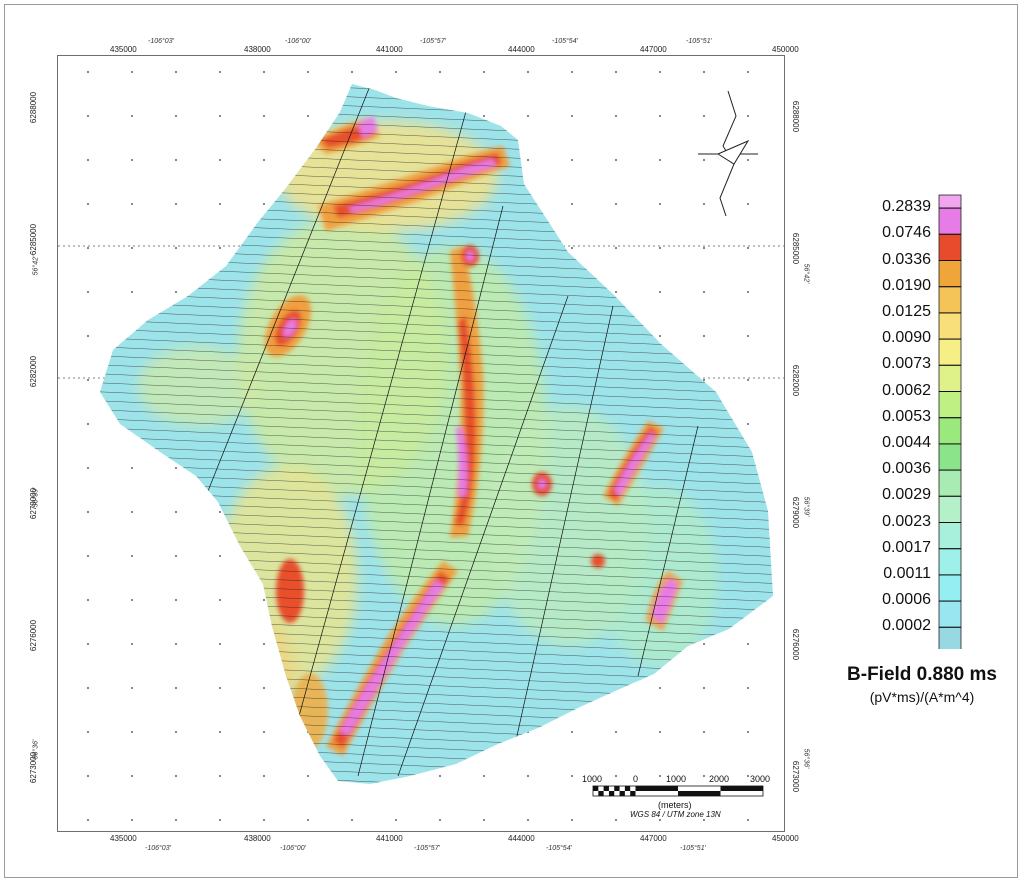  Describe the element at coordinates (922, 674) in the screenshot. I see `legend-title: B-Field 0.880 ms` at that location.